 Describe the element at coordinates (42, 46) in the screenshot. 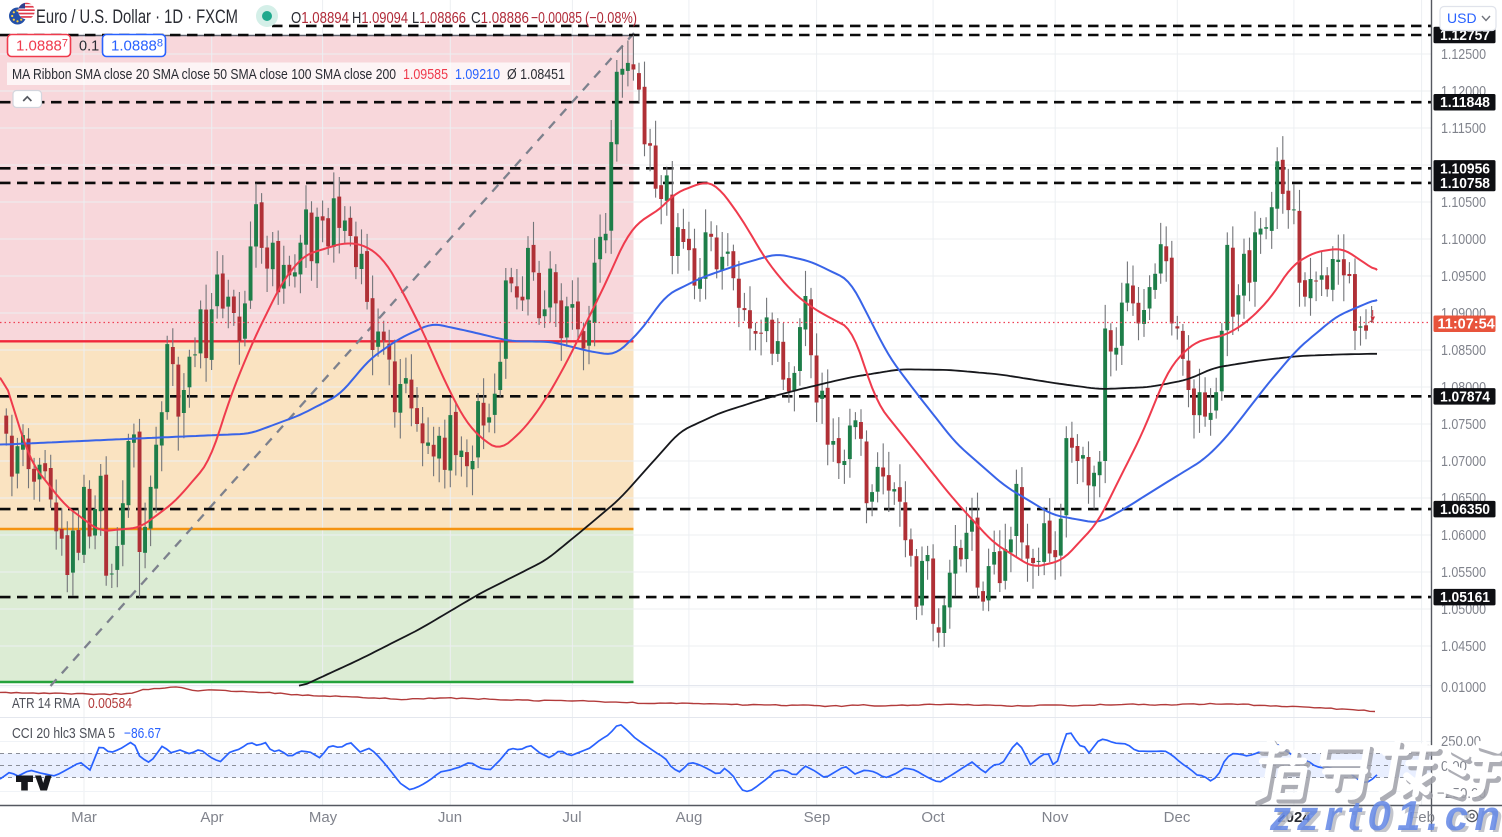

I see `svg-text: 1.08887` at that location.